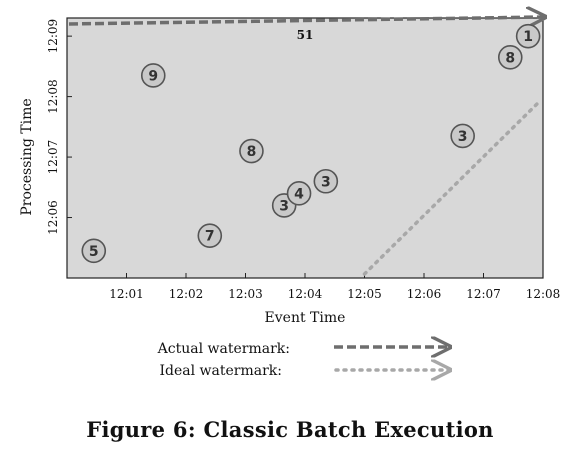 The height and width of the screenshot is (449, 580). What do you see at coordinates (53, 217) in the screenshot?
I see `y-tick-label: 12:06` at bounding box center [53, 217].